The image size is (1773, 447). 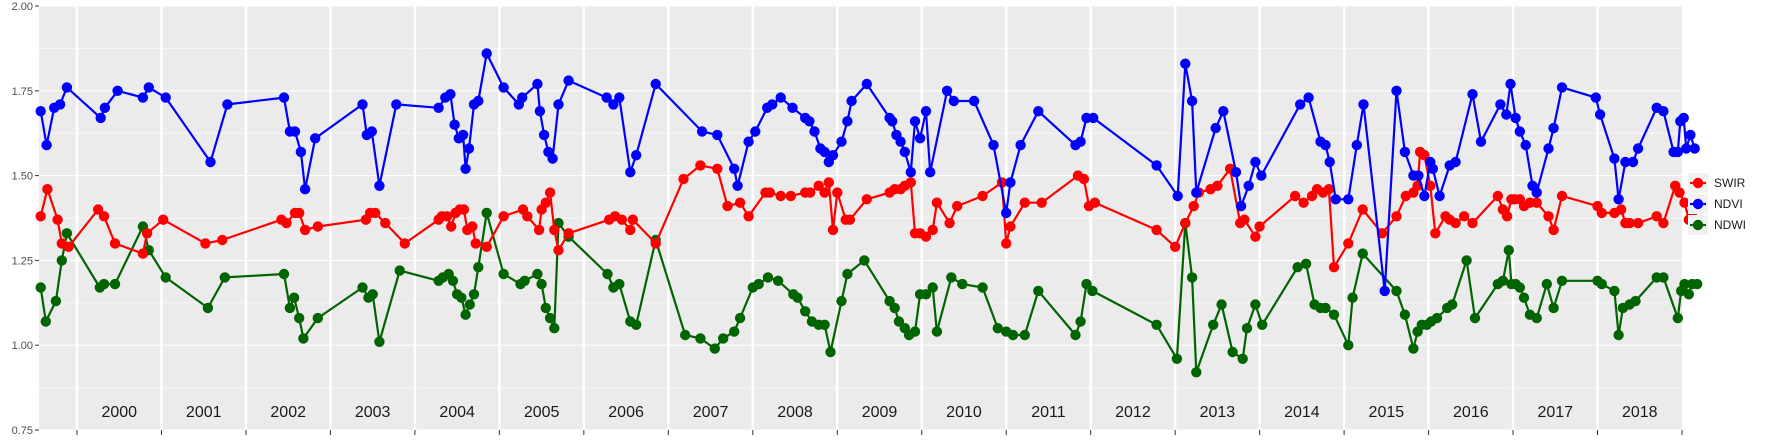 I want to click on legend-label-swir: SWIR, so click(x=1730, y=183).